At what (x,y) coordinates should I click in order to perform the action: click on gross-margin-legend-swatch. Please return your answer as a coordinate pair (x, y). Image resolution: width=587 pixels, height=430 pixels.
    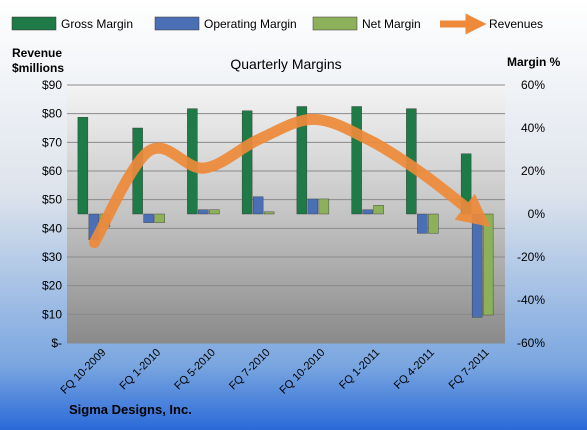
    Looking at the image, I should click on (34, 23).